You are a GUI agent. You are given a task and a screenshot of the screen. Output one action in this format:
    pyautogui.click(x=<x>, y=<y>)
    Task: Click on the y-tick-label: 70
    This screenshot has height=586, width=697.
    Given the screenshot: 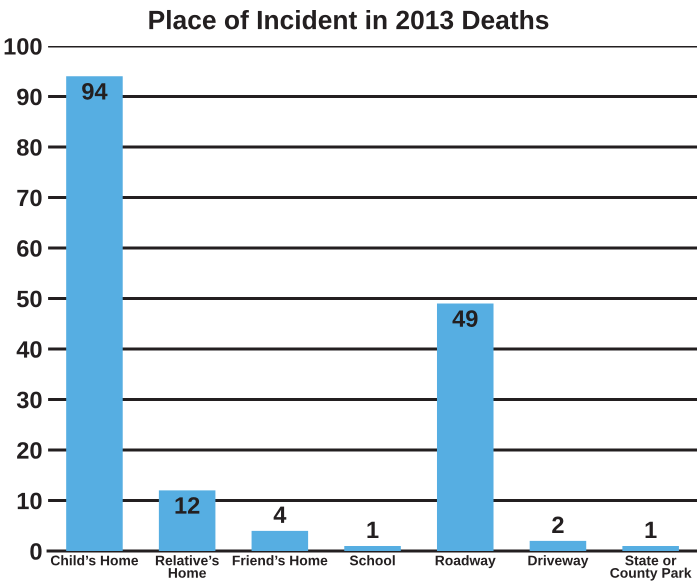 What is the action you would take?
    pyautogui.click(x=29, y=198)
    